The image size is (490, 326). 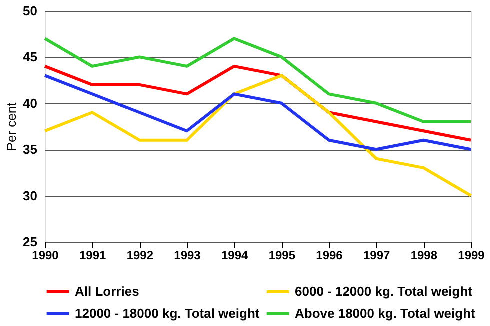 What do you see at coordinates (424, 255) in the screenshot?
I see `x-tick-label: 1998` at bounding box center [424, 255].